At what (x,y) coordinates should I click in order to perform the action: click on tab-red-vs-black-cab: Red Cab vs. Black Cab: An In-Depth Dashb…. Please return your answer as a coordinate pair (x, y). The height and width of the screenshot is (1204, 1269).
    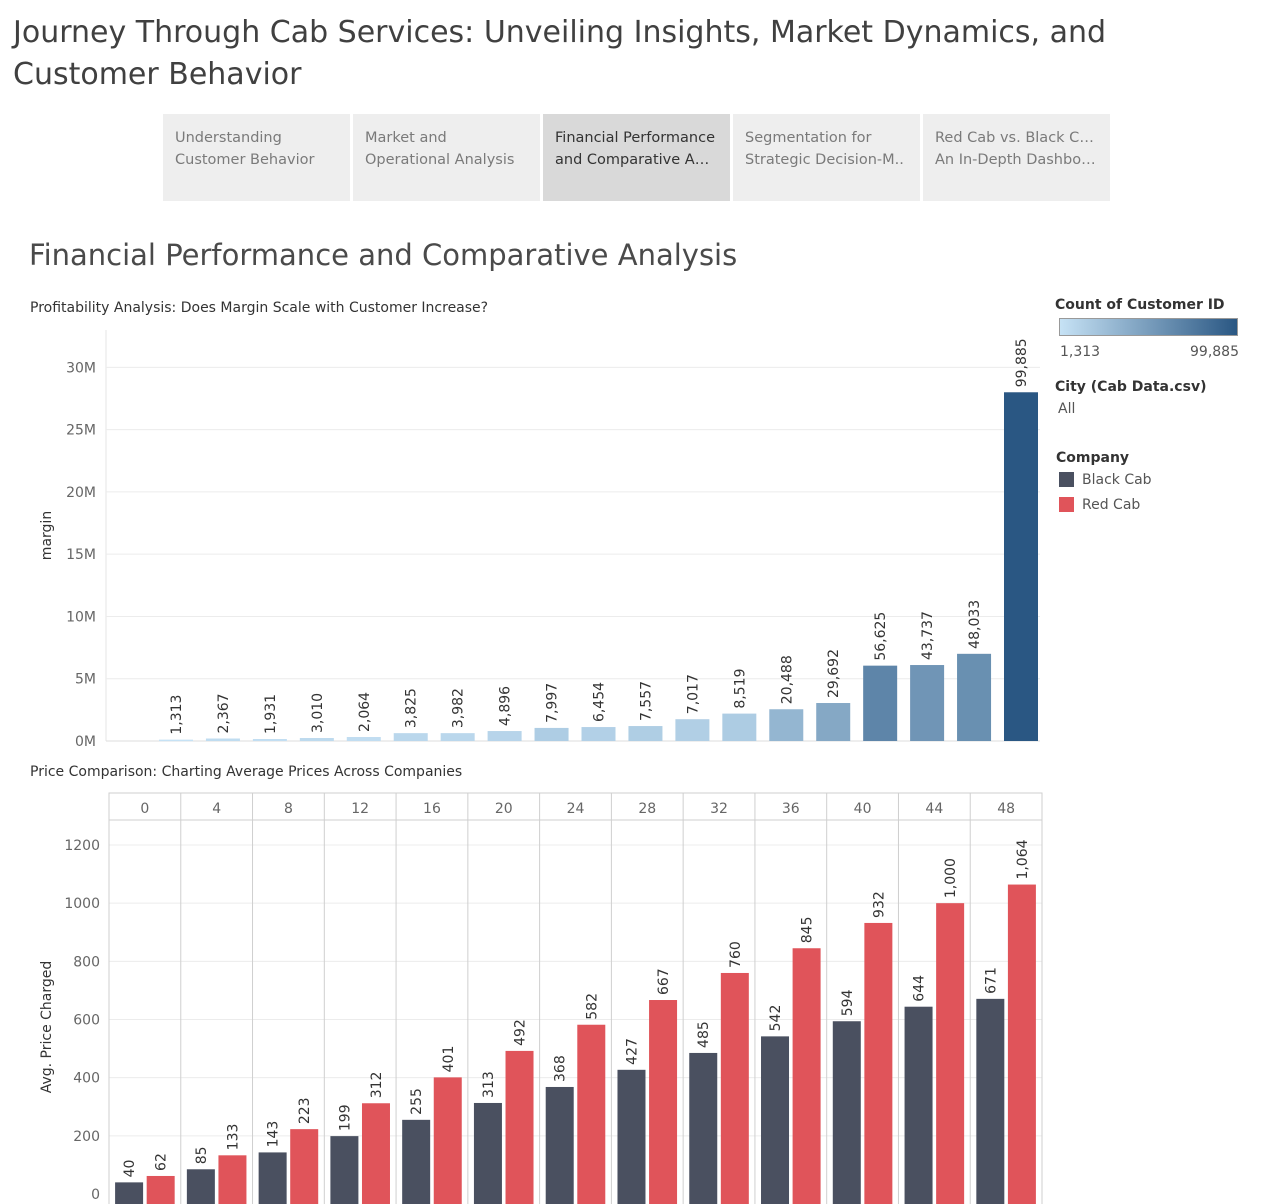
    Looking at the image, I should click on (1016, 157).